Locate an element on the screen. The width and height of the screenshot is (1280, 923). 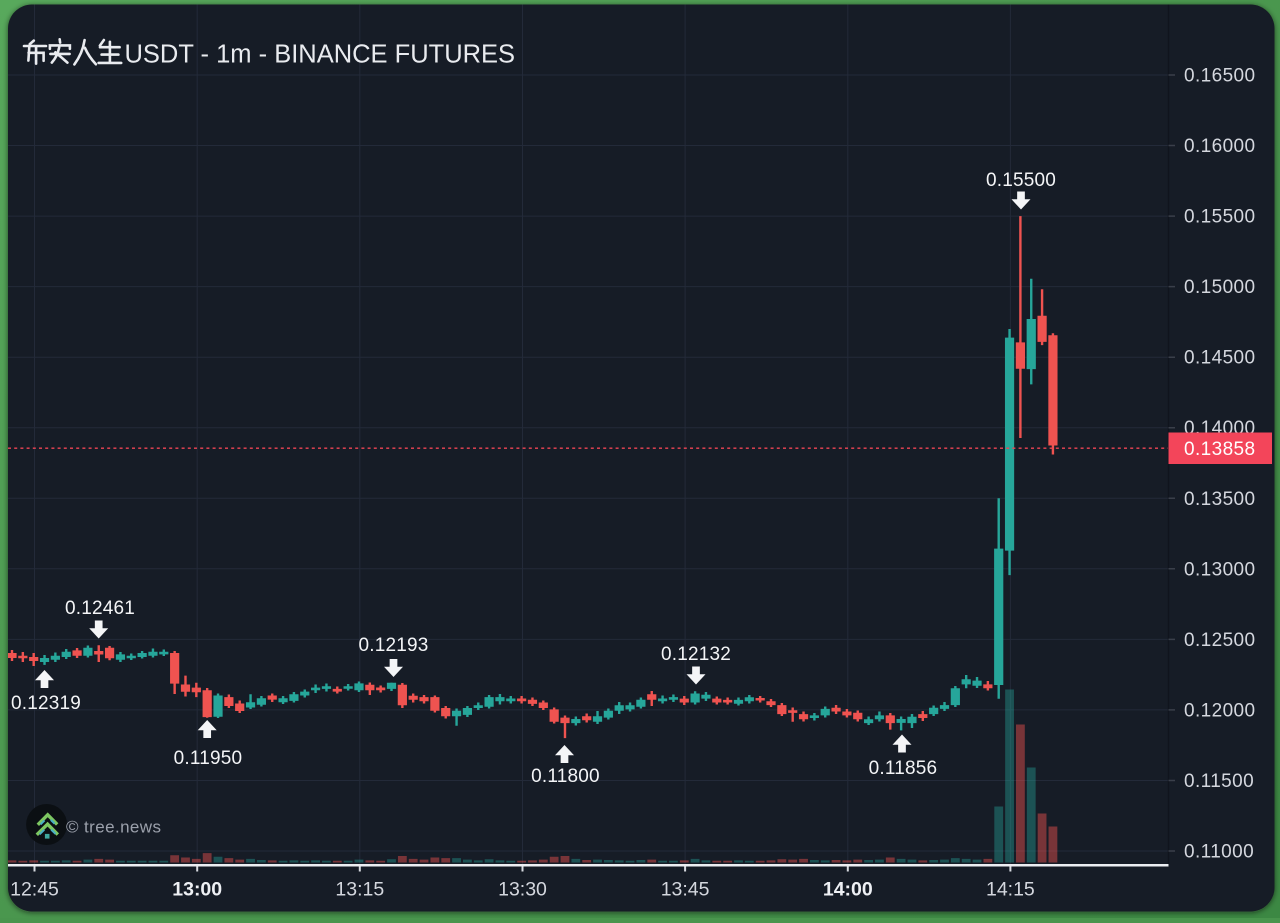
svg-text: 0.14500 is located at coordinates (1219, 358).